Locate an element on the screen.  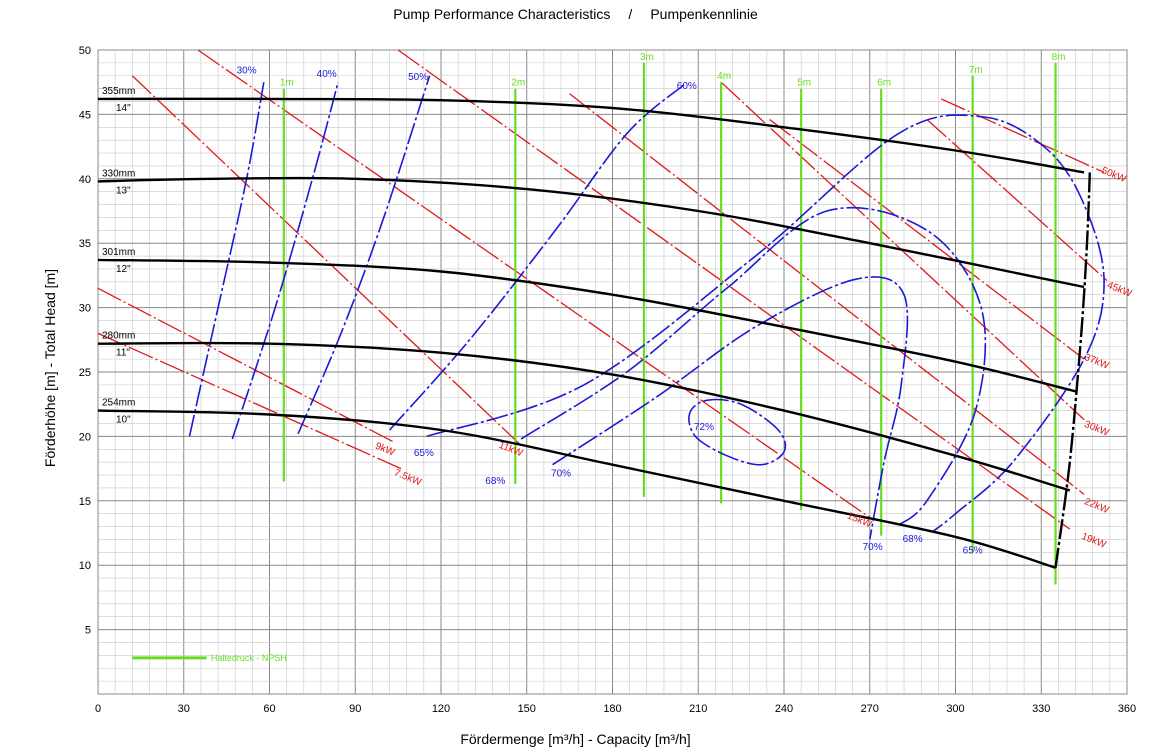
efficiency-label: 72% is located at coordinates (704, 427).